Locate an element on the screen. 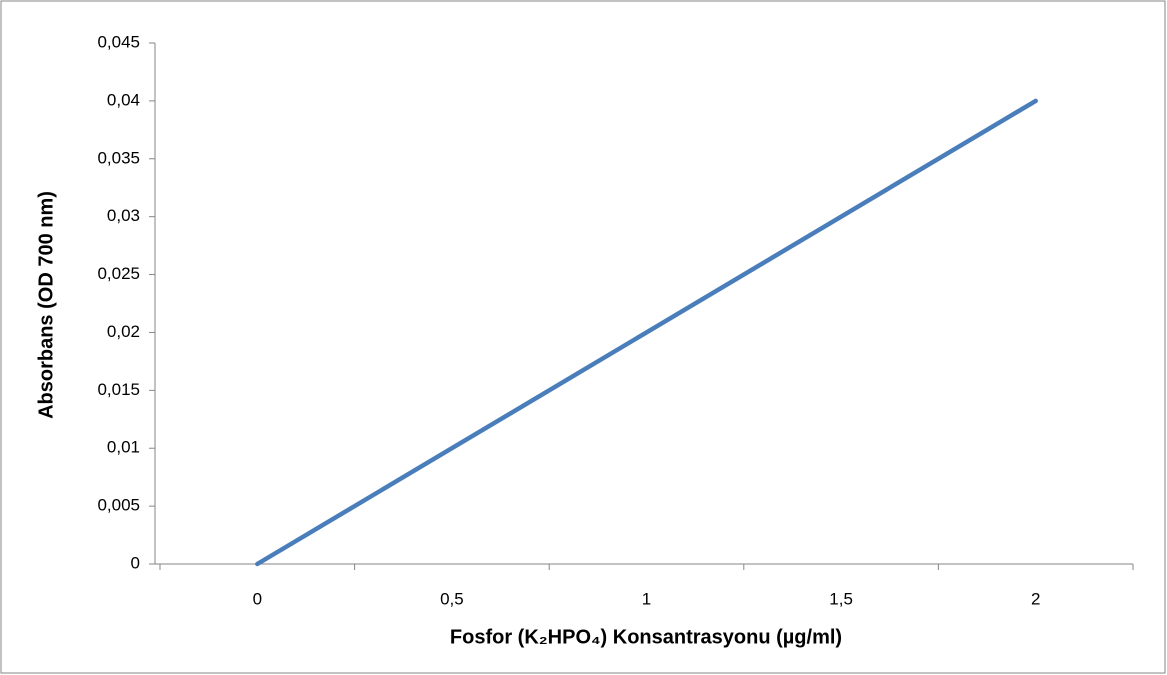 The image size is (1167, 675). y-tick-label: 0,015 is located at coordinates (118, 389).